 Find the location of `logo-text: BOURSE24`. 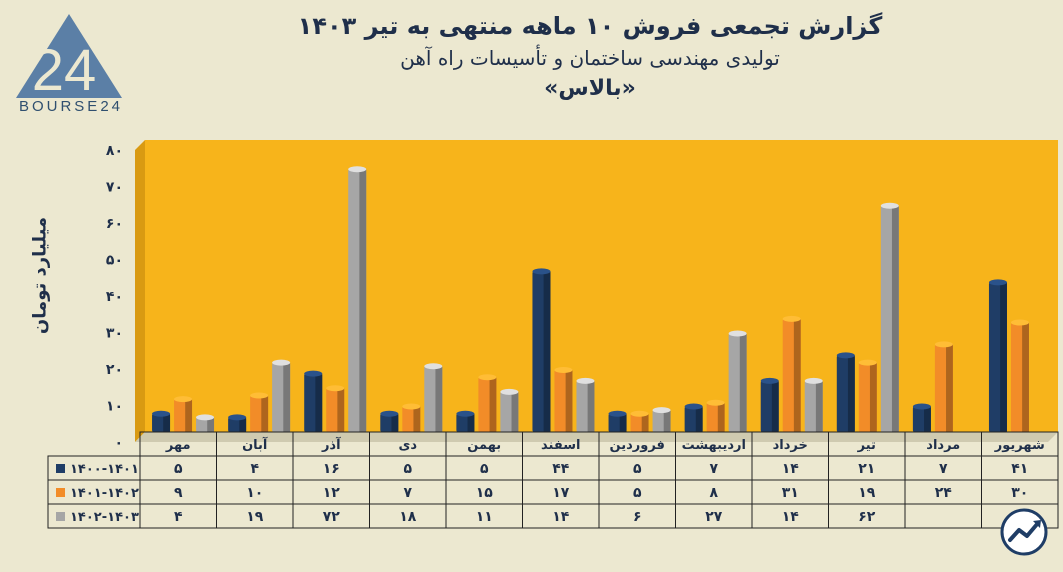

logo-text: BOURSE24 is located at coordinates (71, 106).